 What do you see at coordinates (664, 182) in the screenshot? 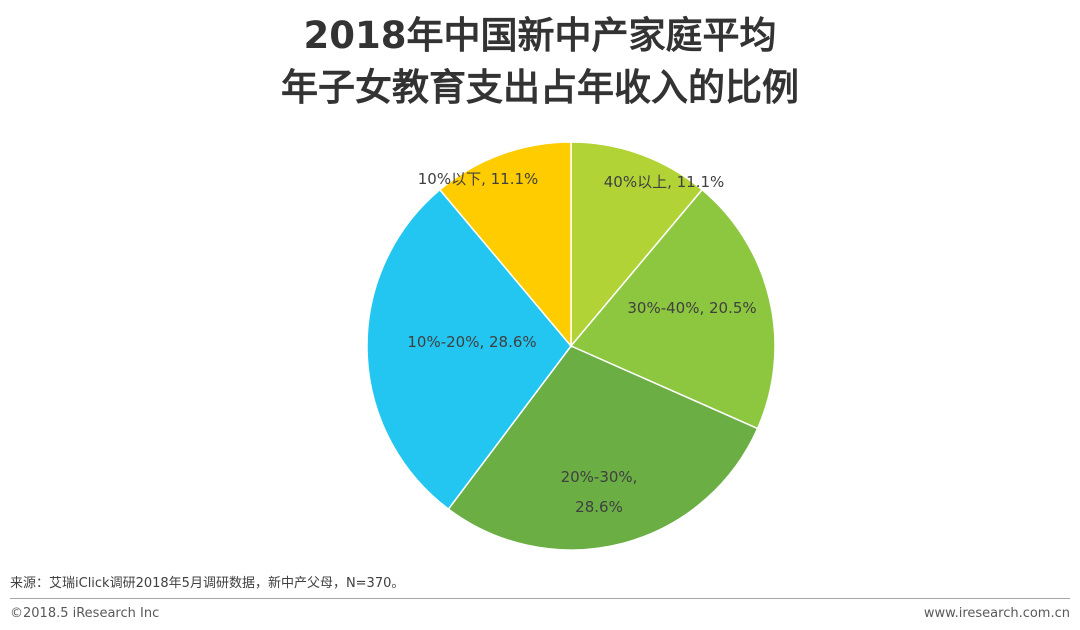
I see `pie-slice-label-1: 40%以上, 11.1%` at bounding box center [664, 182].